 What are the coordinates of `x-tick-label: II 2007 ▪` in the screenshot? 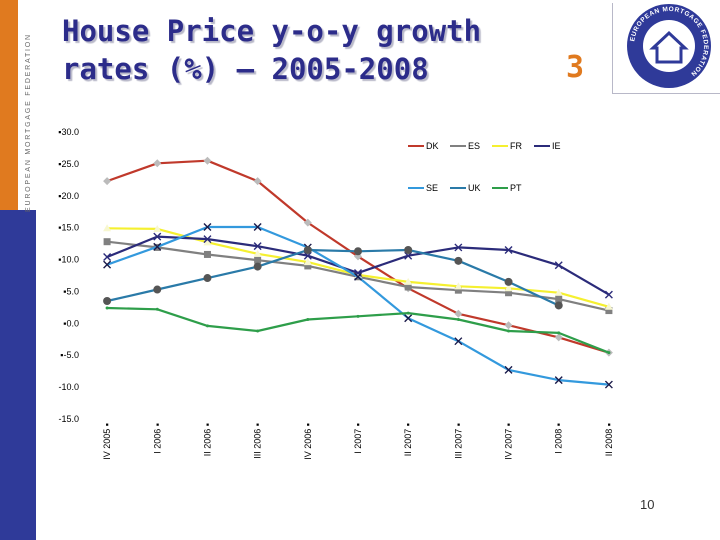 It's located at (408, 439).